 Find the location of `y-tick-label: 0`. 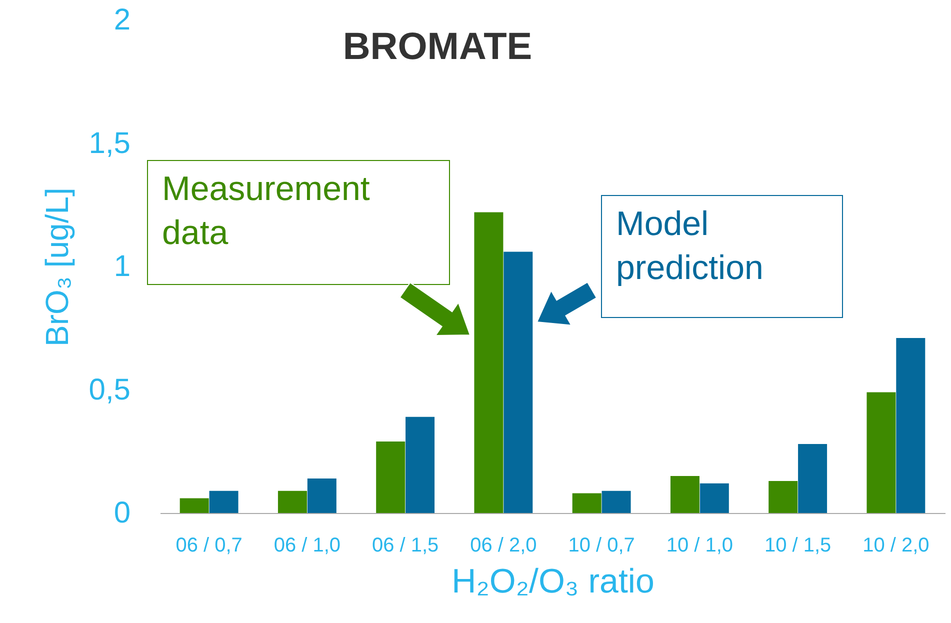

y-tick-label: 0 is located at coordinates (122, 513).